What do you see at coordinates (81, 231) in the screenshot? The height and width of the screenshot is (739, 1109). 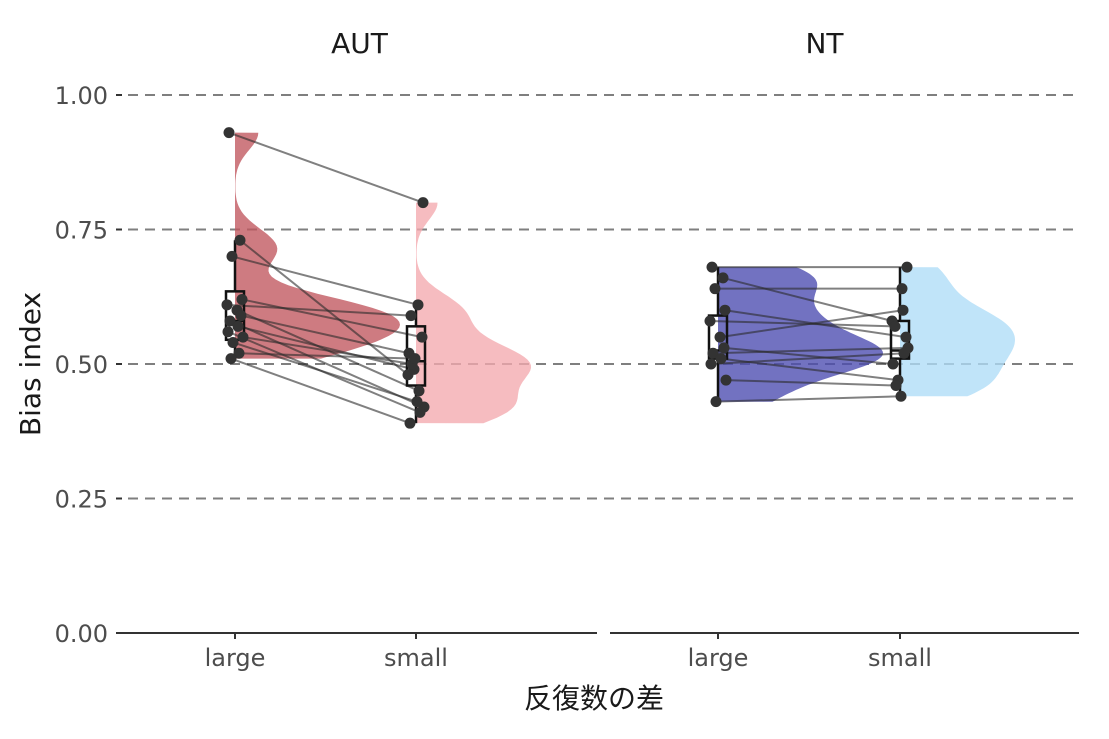 I see `y-tick-label: 0.75` at bounding box center [81, 231].